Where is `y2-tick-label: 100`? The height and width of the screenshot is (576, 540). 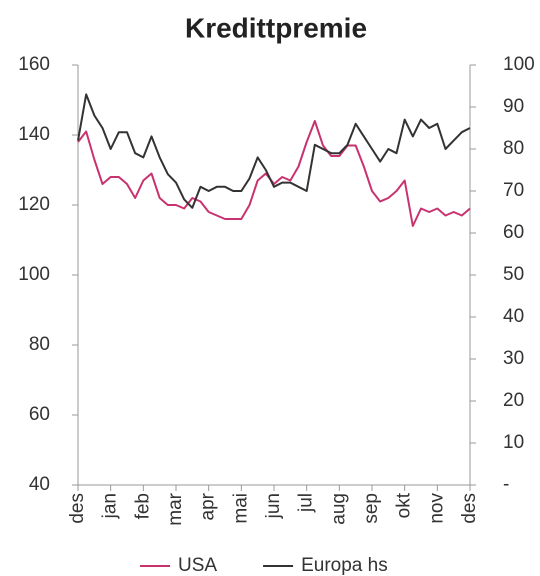
y2-tick-label: 100 is located at coordinates (519, 64).